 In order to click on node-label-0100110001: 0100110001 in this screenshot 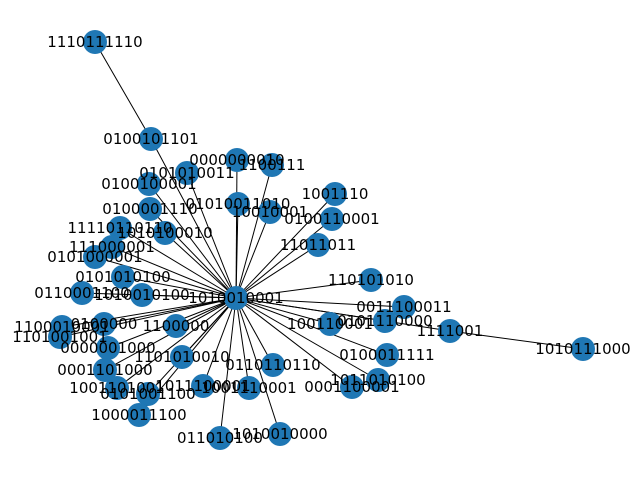, I will do `click(331, 219)`.